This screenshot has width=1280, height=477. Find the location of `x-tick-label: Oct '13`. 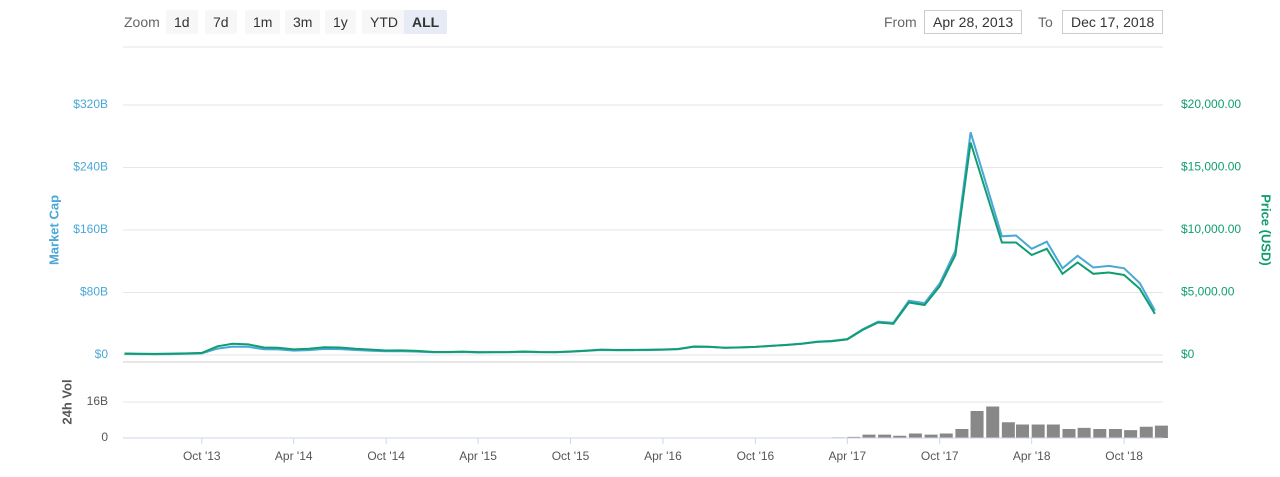

x-tick-label: Oct '13 is located at coordinates (202, 456).